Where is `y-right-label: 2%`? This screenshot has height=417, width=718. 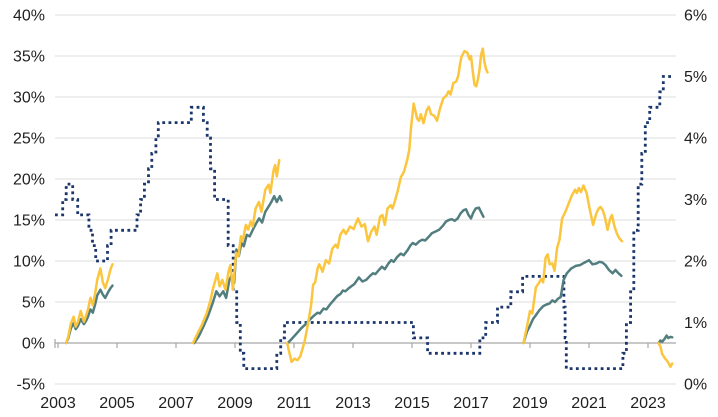
y-right-label: 2% is located at coordinates (695, 262).